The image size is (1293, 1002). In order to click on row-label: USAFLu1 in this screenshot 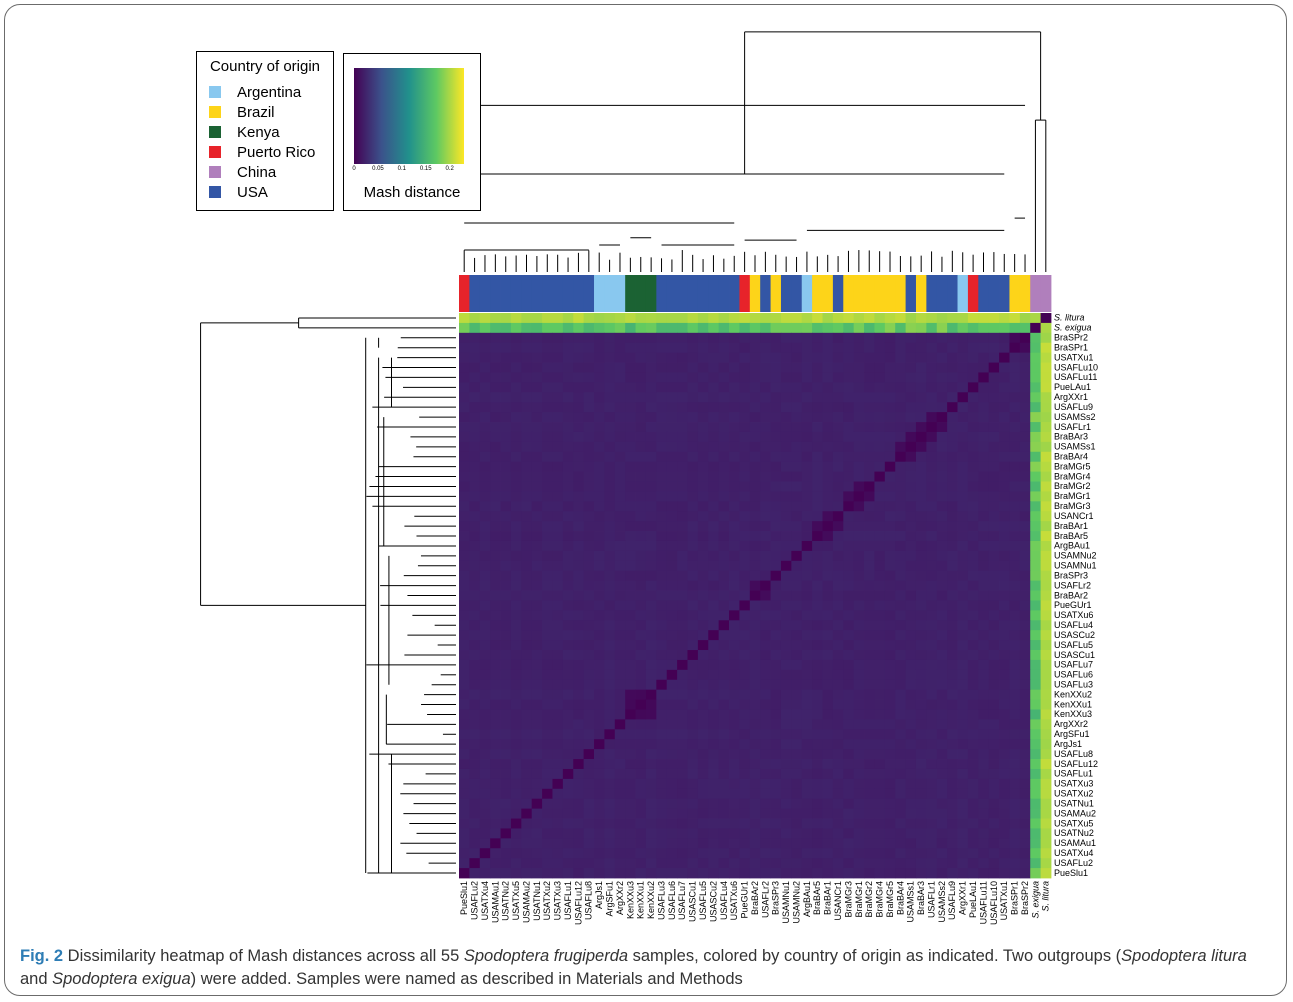, I will do `click(1073, 774)`.